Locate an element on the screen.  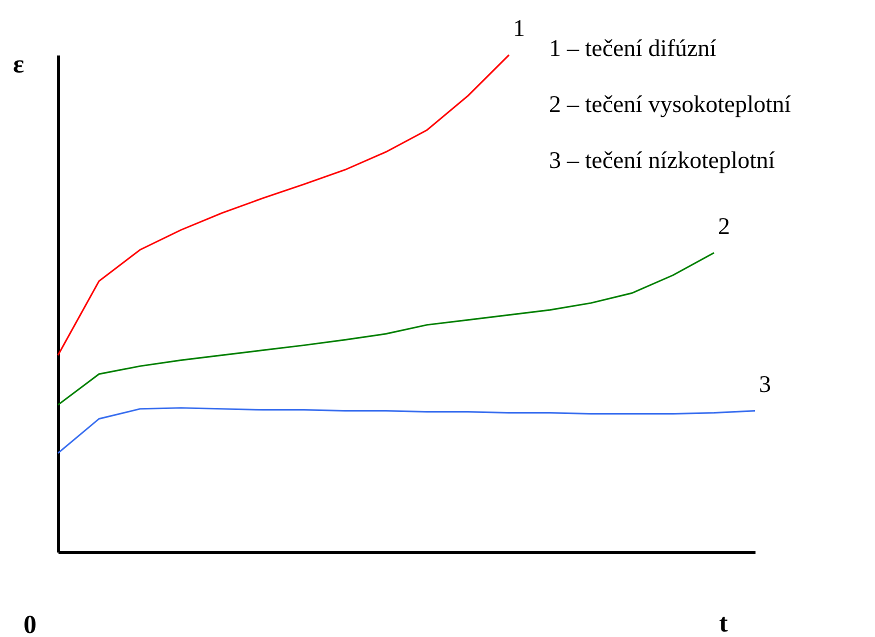
series-label: 2 is located at coordinates (724, 227).